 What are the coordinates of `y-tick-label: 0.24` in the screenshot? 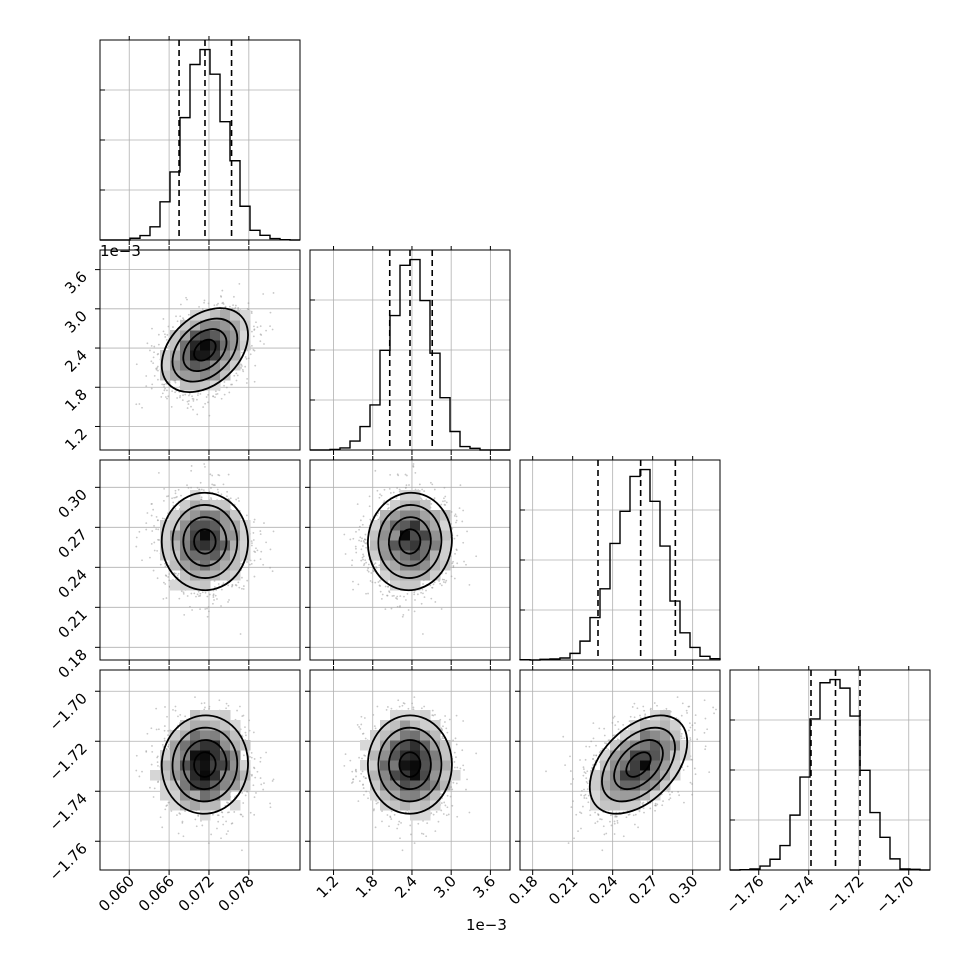 It's located at (72, 583).